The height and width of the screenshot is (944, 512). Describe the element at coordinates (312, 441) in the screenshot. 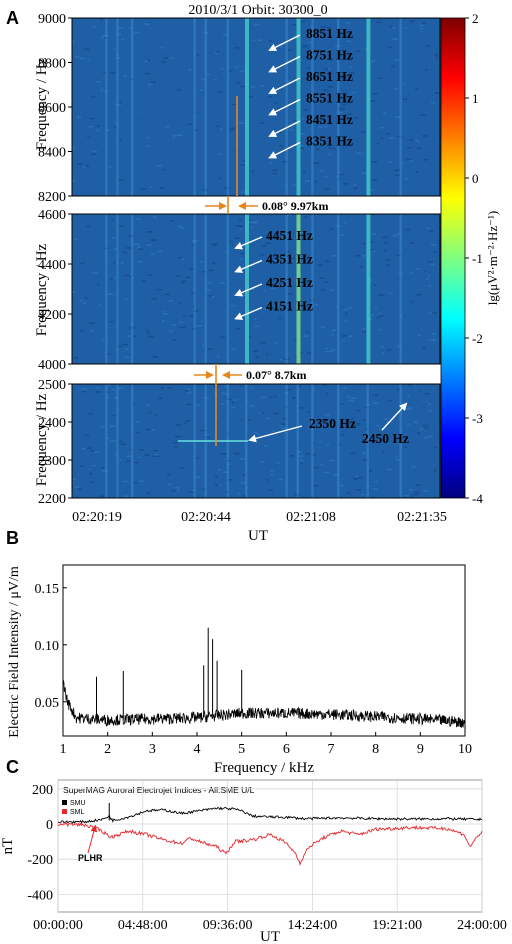

I see `spec3-column-stripe` at that location.